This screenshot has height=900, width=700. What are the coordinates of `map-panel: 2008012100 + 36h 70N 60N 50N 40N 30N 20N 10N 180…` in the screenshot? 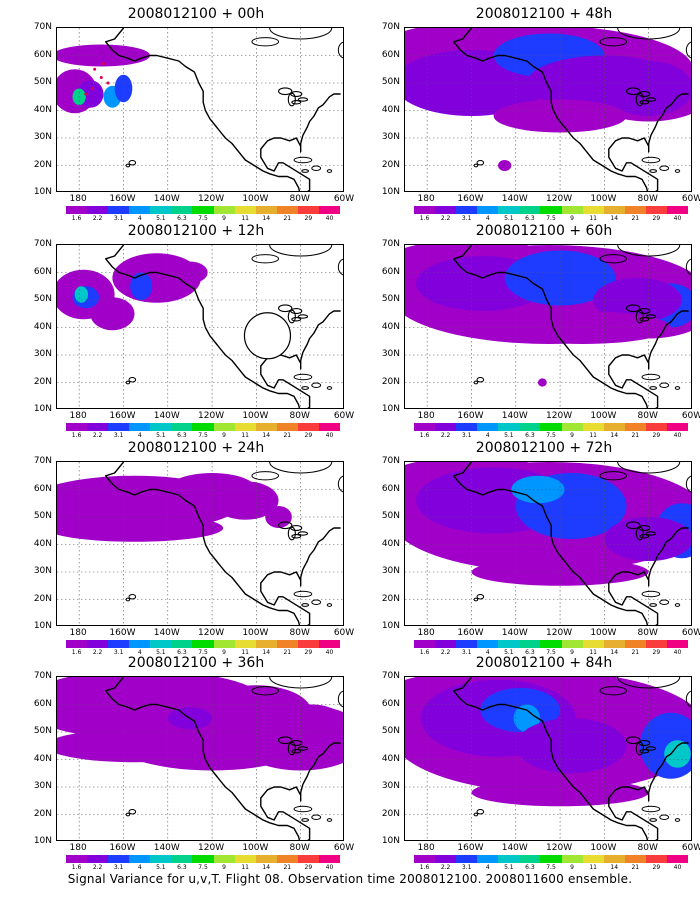 It's located at (189, 762).